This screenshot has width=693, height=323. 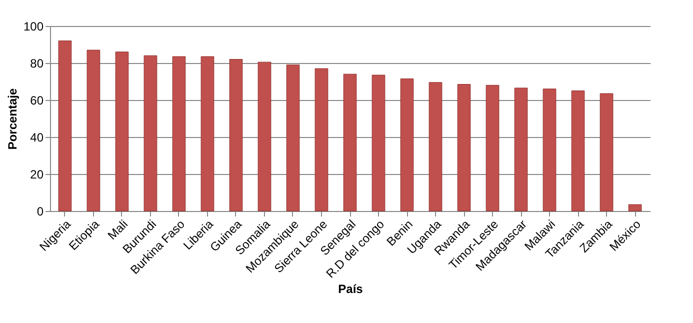 I want to click on y-tick-label: 40, so click(x=37, y=137).